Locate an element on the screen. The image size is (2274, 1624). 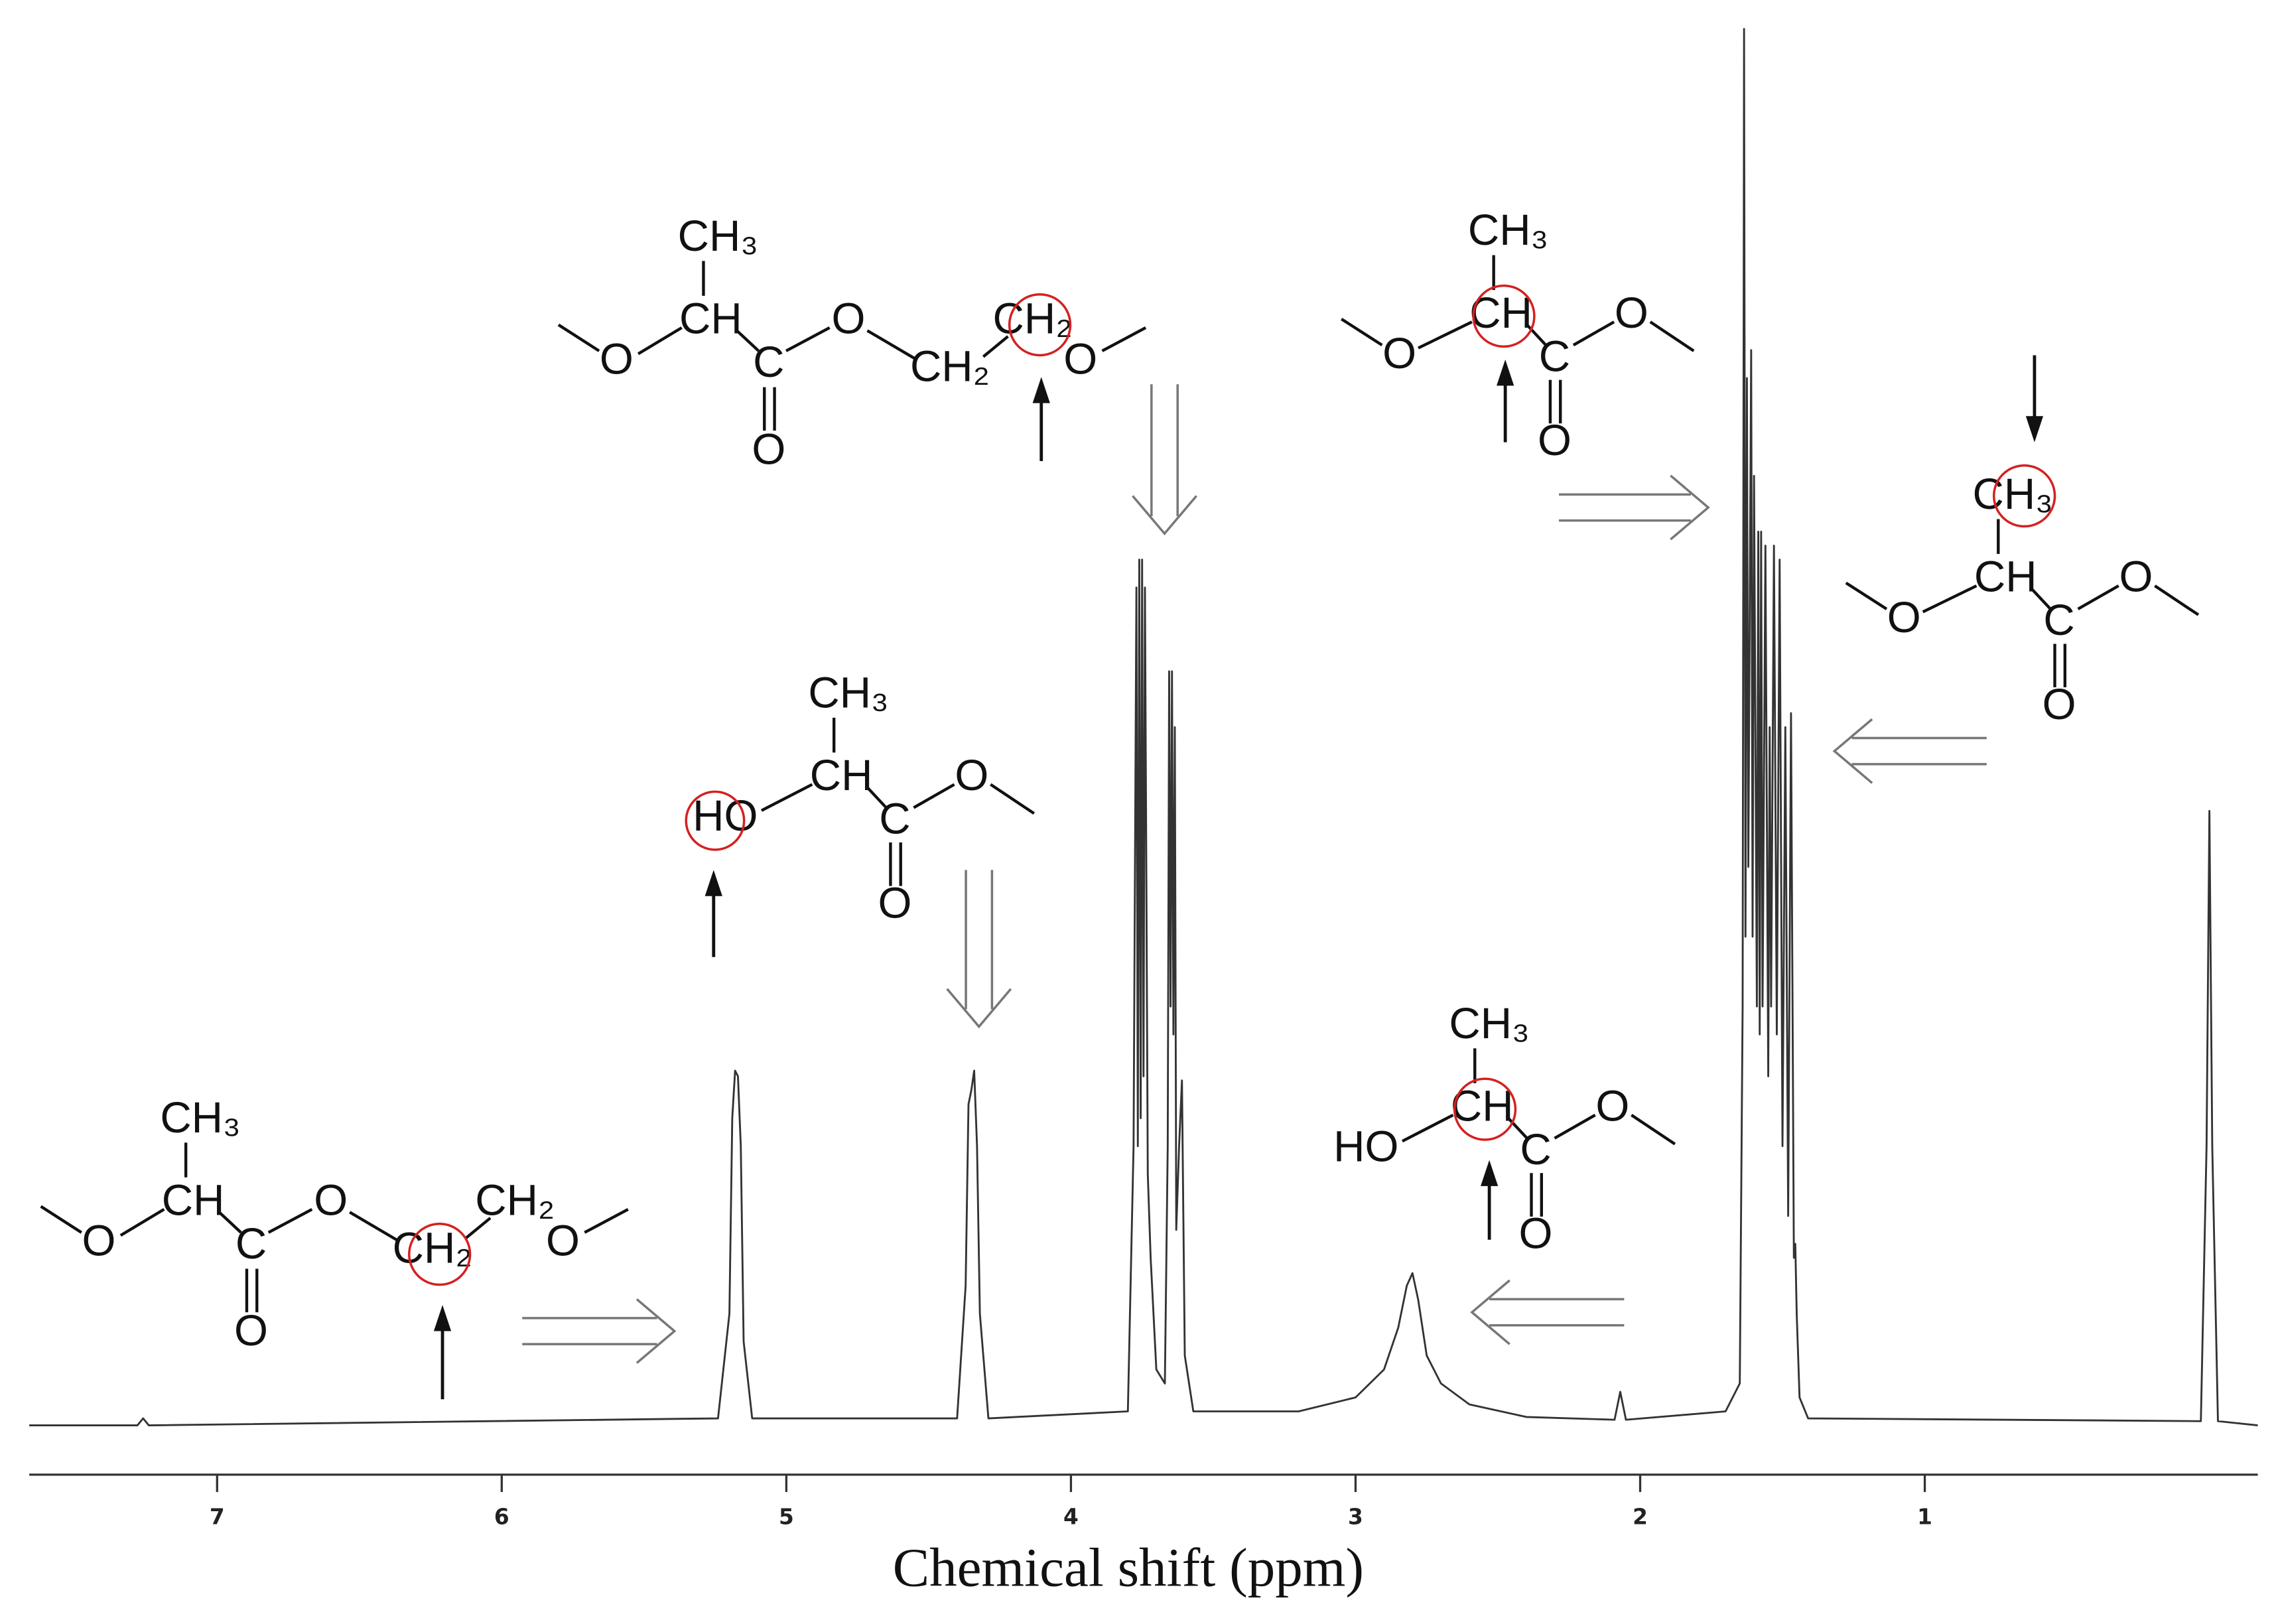
x-tick-label: 6 is located at coordinates (501, 1516).